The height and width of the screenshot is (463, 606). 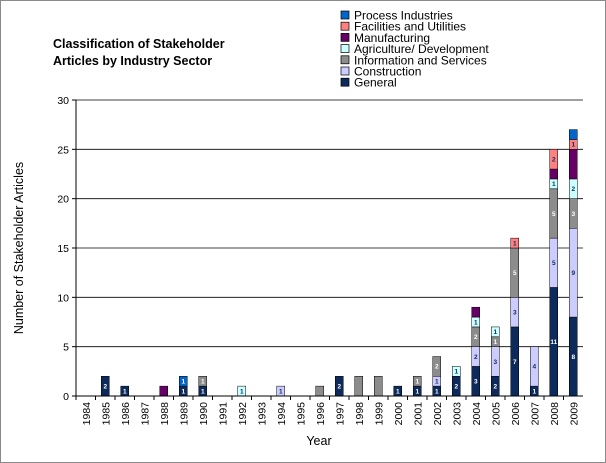 I want to click on y-axis-title: Number of Stakeholder Articles, so click(x=19, y=248).